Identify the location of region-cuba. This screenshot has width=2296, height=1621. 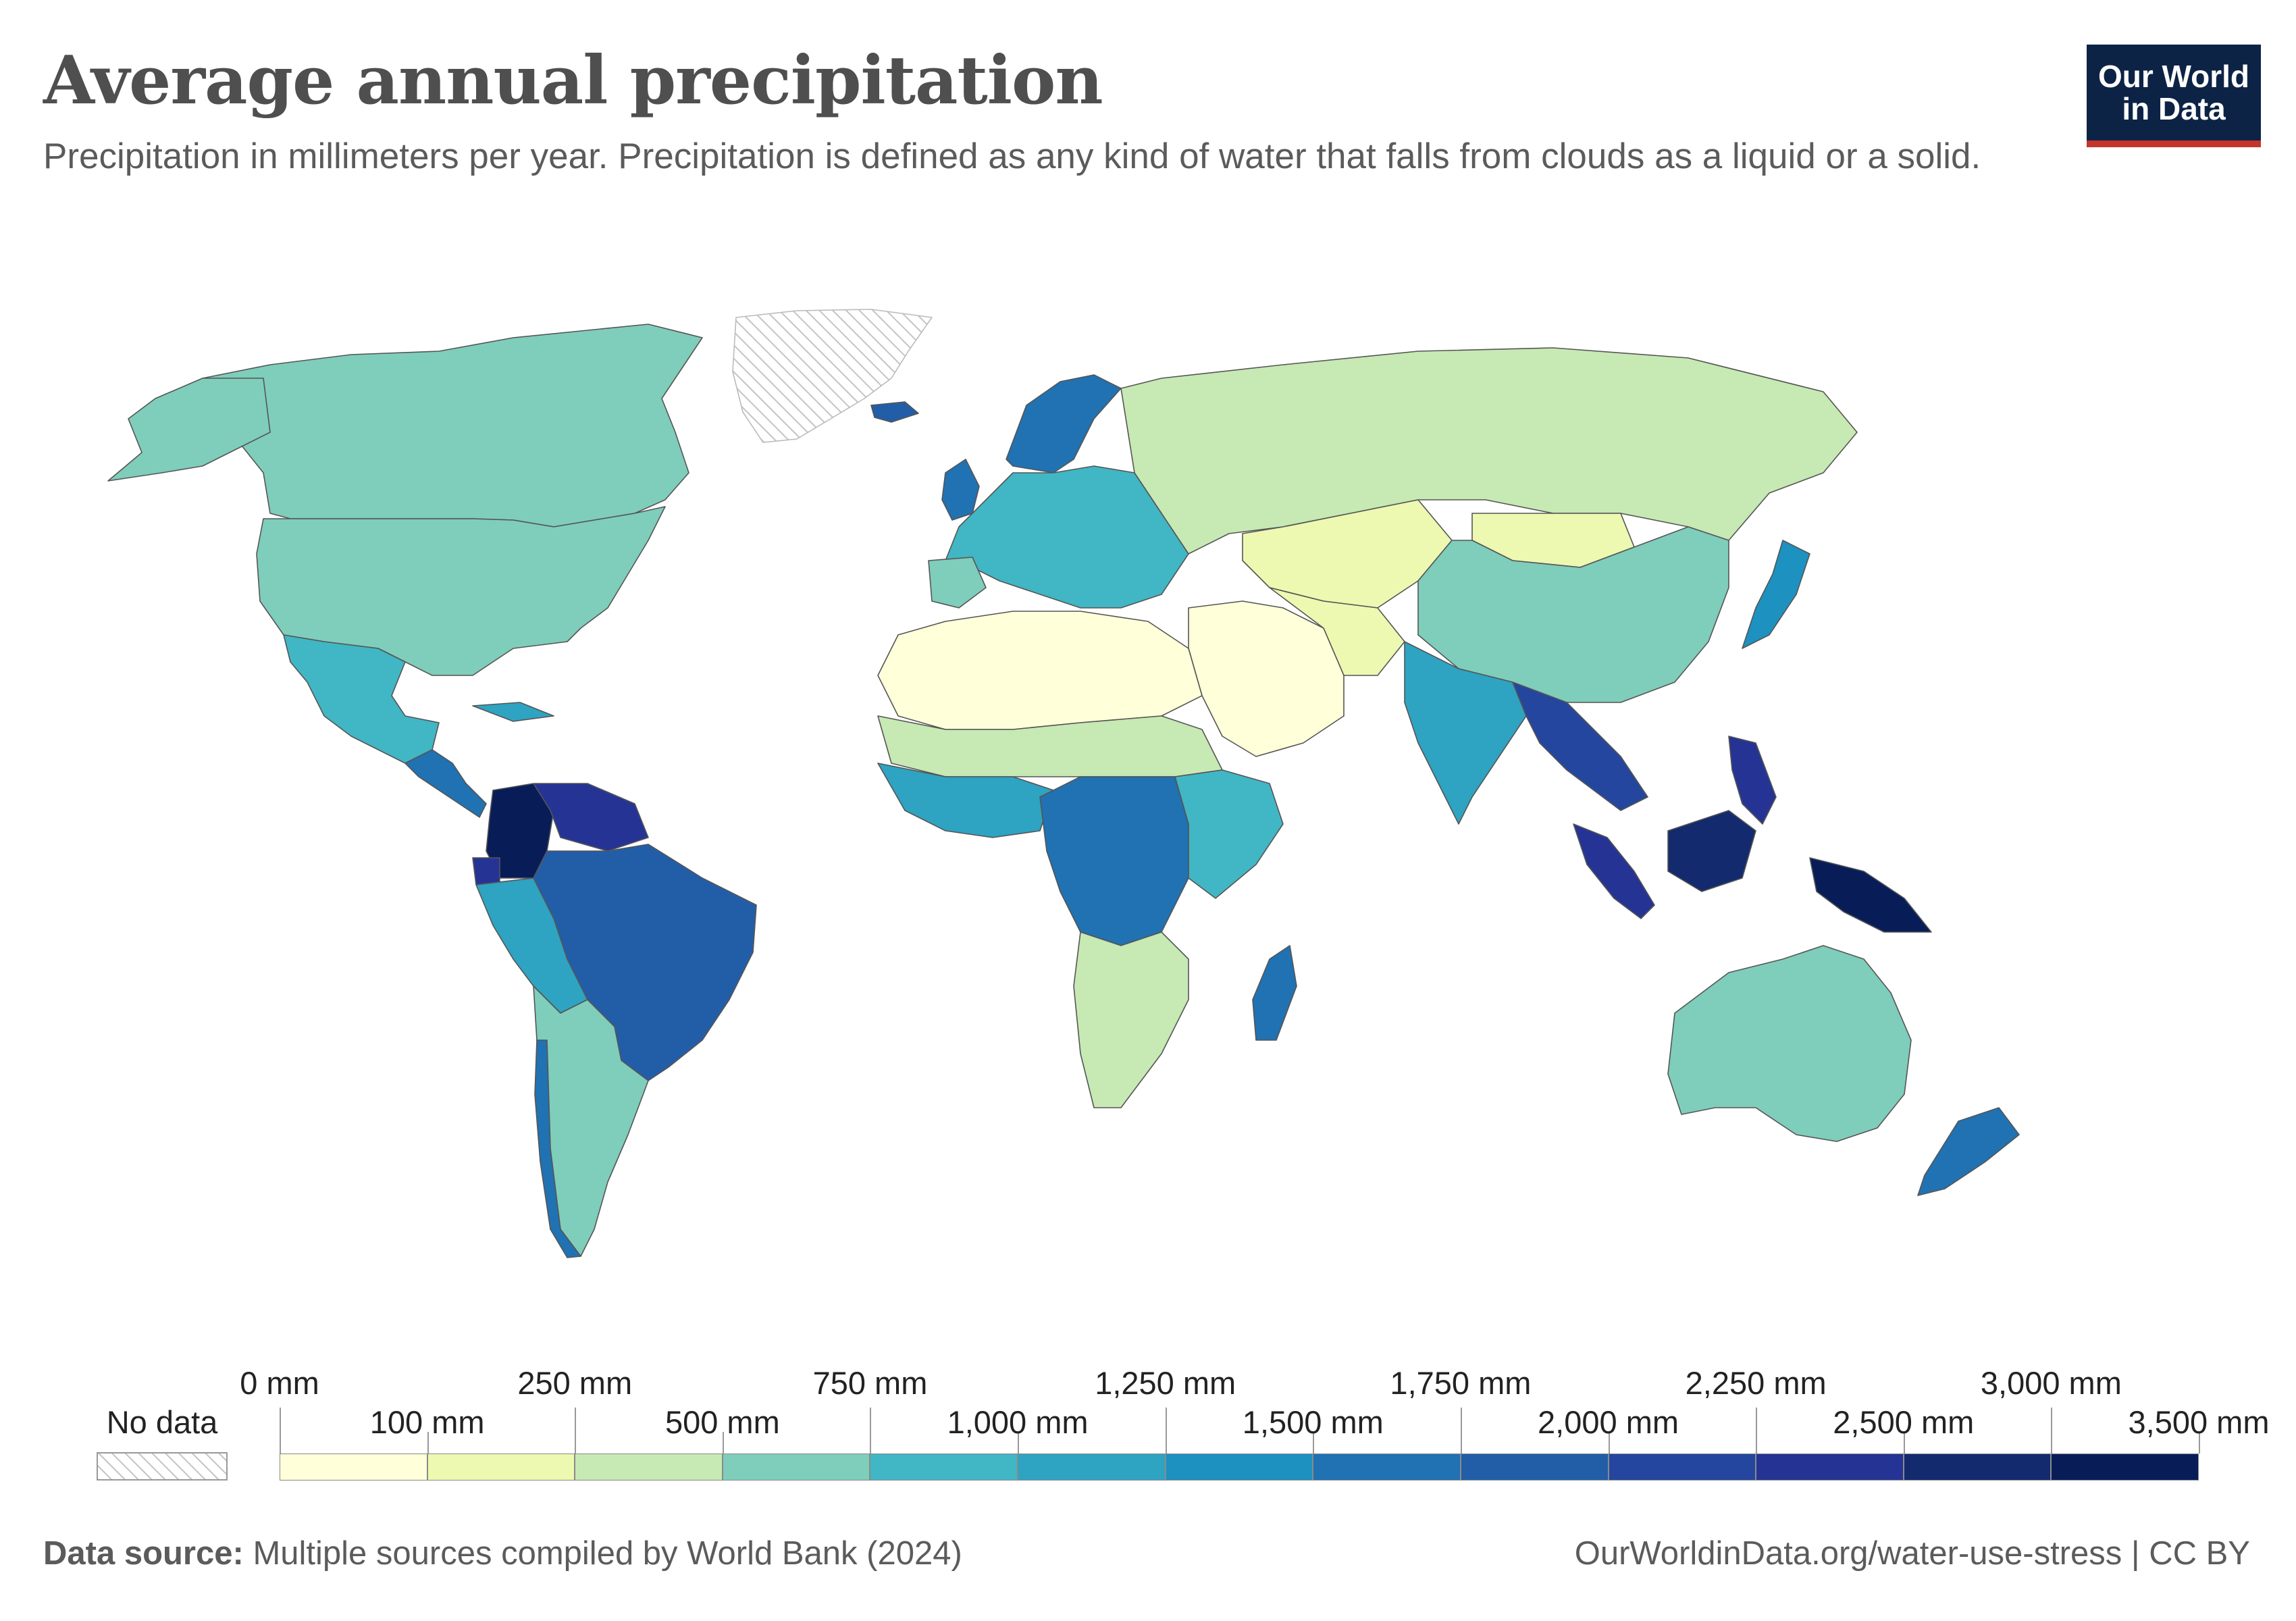
(513, 712).